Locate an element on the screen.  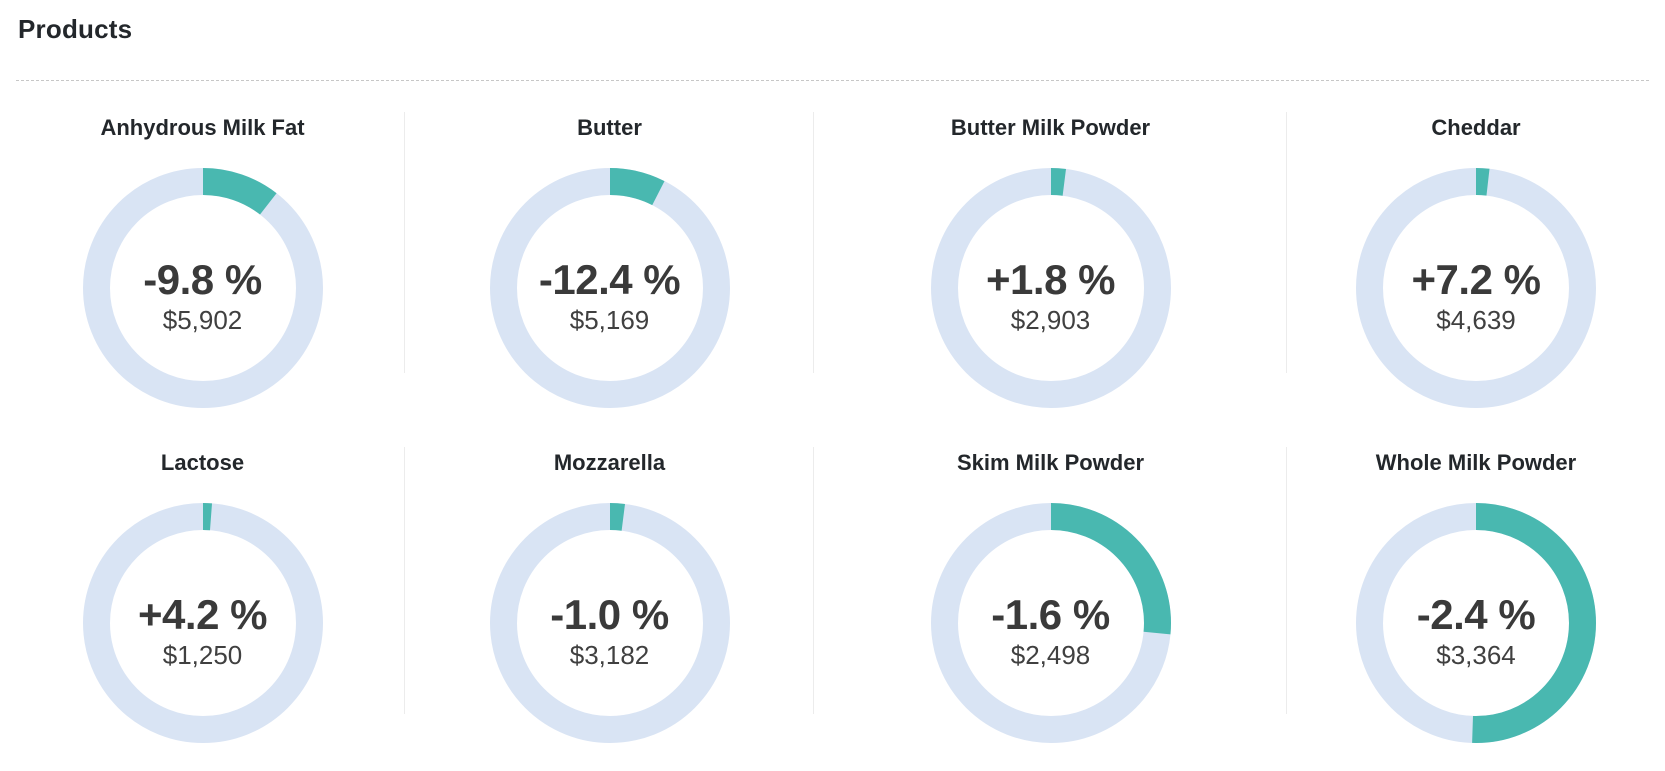
product-title: Skim Milk Powder is located at coordinates (1050, 462).